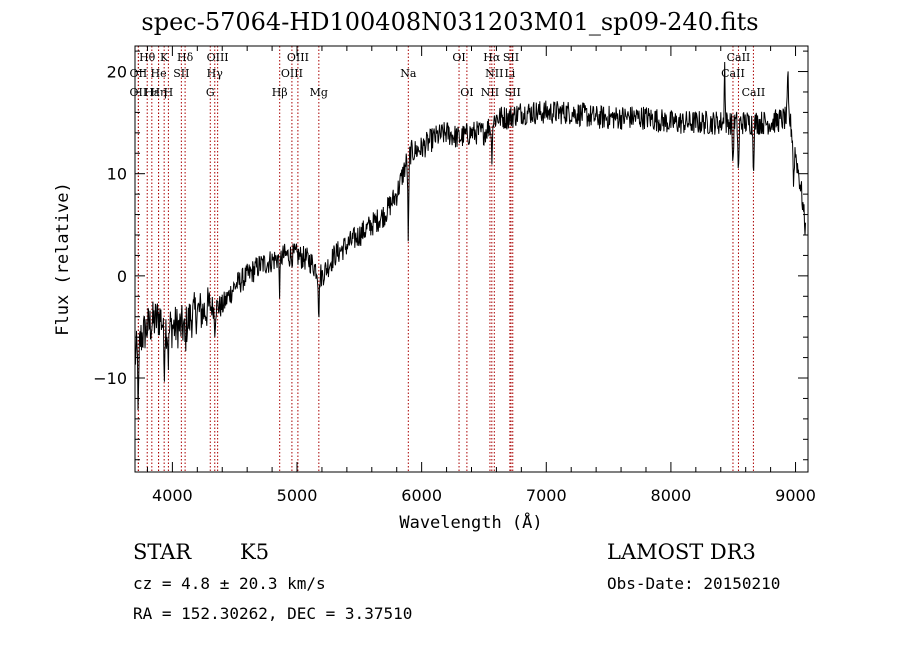 The image size is (900, 649). Describe the element at coordinates (408, 73) in the screenshot. I see `spectral-line-label: Na` at that location.